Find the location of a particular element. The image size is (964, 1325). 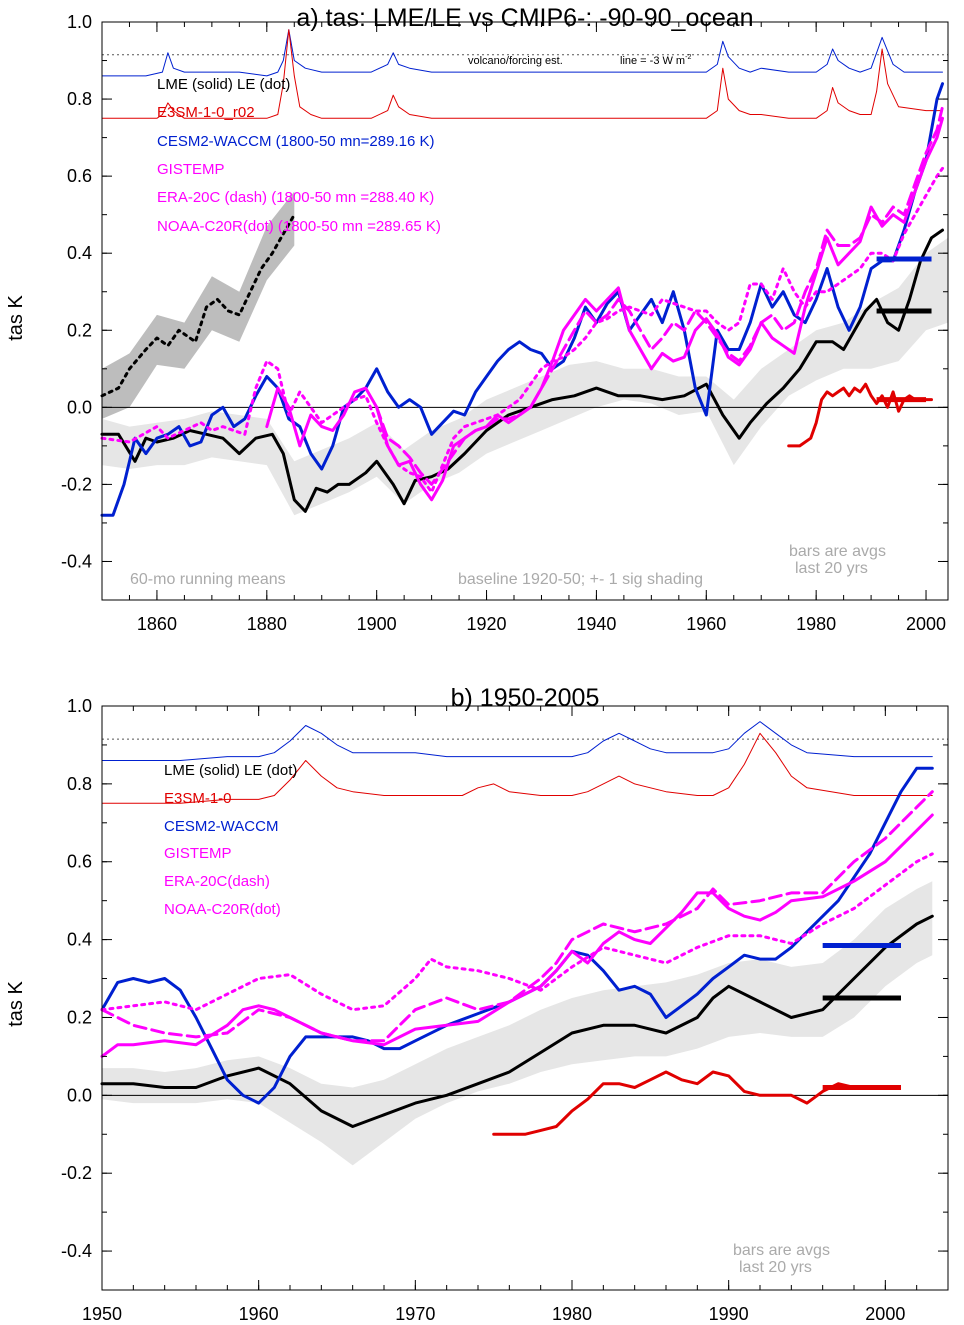

panel-b-xtick-label: 1990 is located at coordinates (729, 1314).